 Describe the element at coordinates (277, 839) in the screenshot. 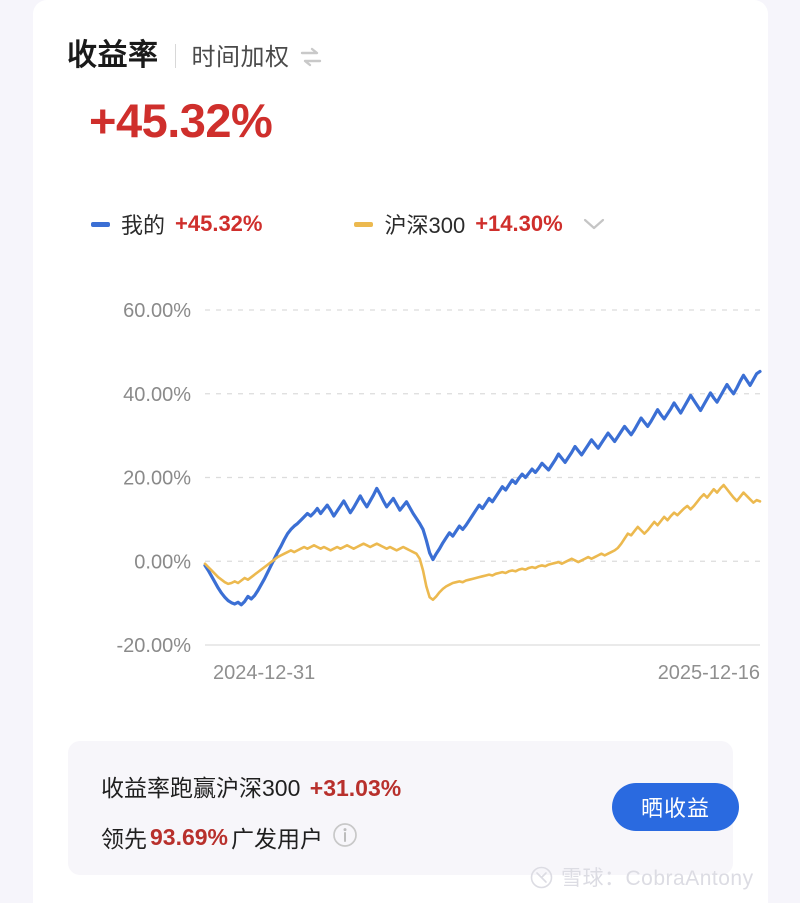

I see `percentile-suffix: 广发用户` at that location.